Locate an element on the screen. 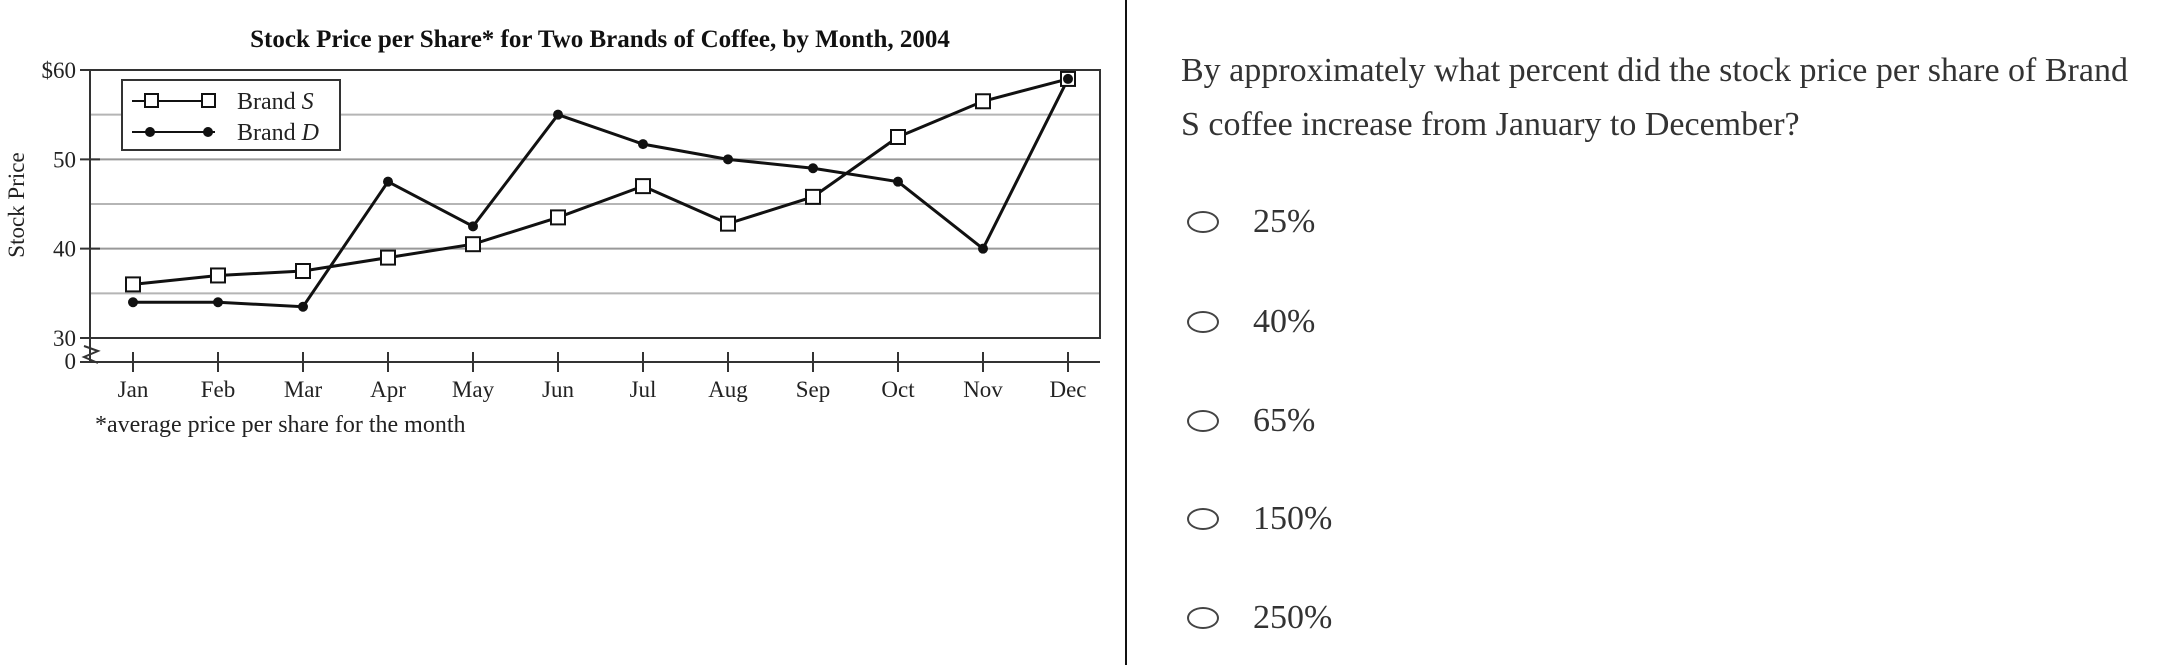  x-tick-label: Dec is located at coordinates (1067, 389).